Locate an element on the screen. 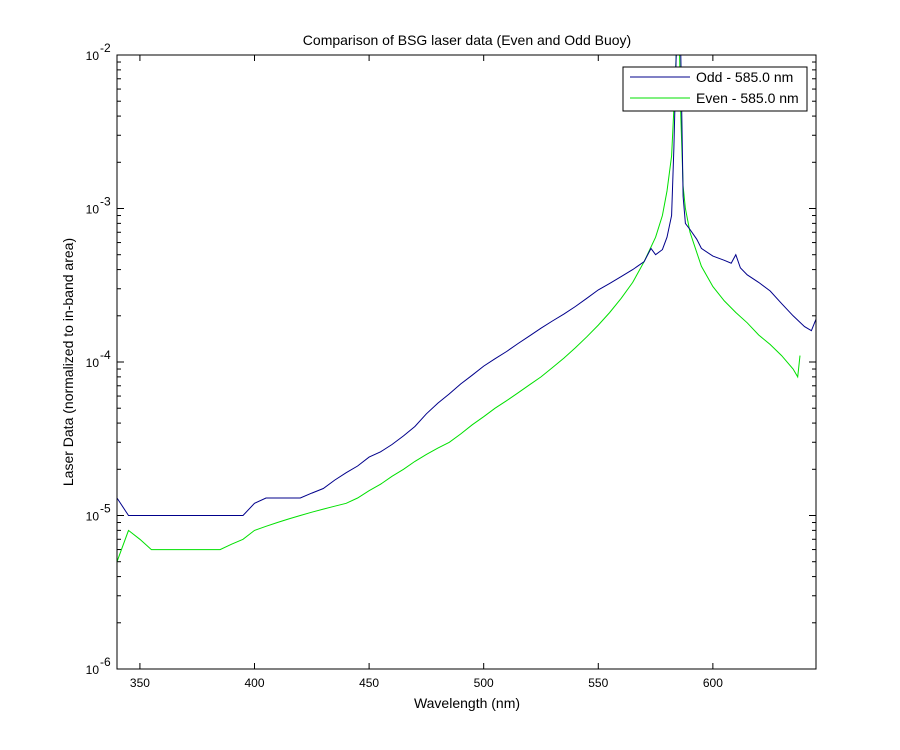  legend-label-even: Even - 585.0 nm is located at coordinates (747, 98).